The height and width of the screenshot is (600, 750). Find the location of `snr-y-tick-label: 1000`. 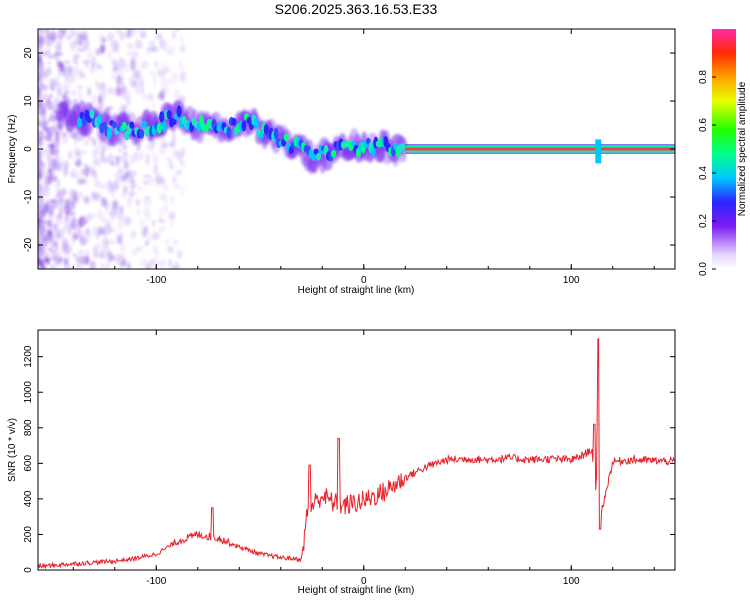

snr-y-tick-label: 1000 is located at coordinates (28, 392).